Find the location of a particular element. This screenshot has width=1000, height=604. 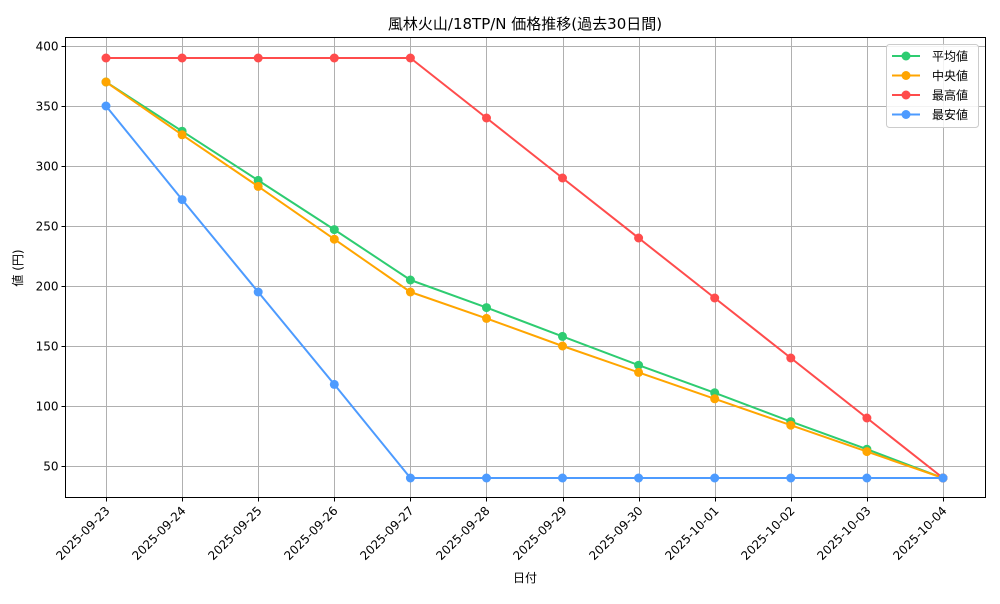

legend-item: 最安値 is located at coordinates (930, 114).